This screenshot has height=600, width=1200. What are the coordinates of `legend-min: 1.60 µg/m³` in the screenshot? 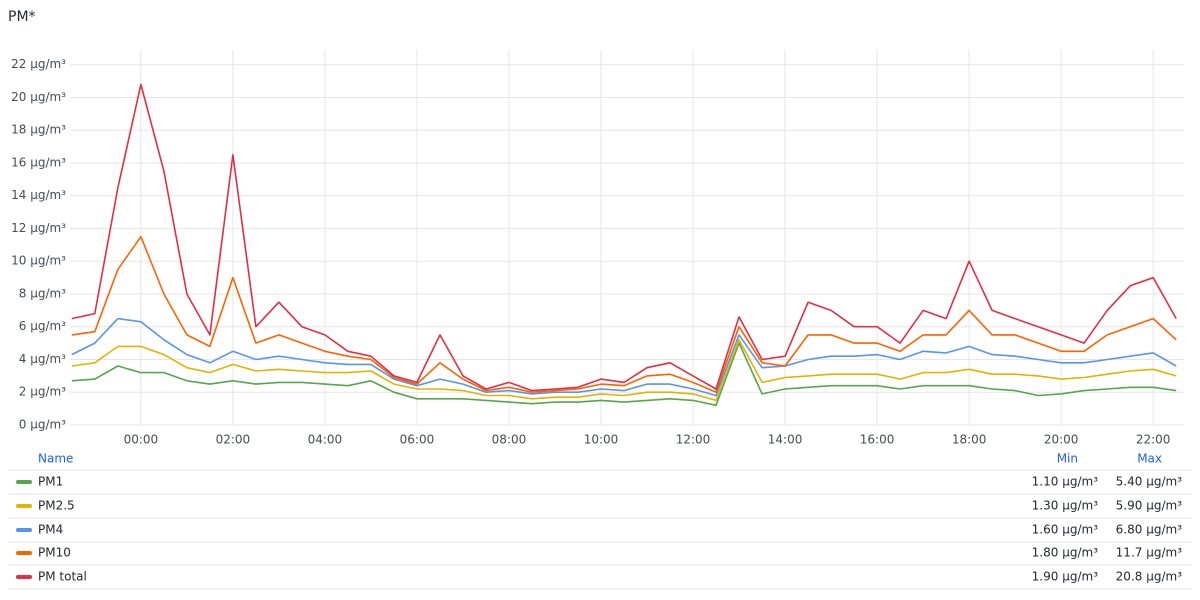 It's located at (1065, 530).